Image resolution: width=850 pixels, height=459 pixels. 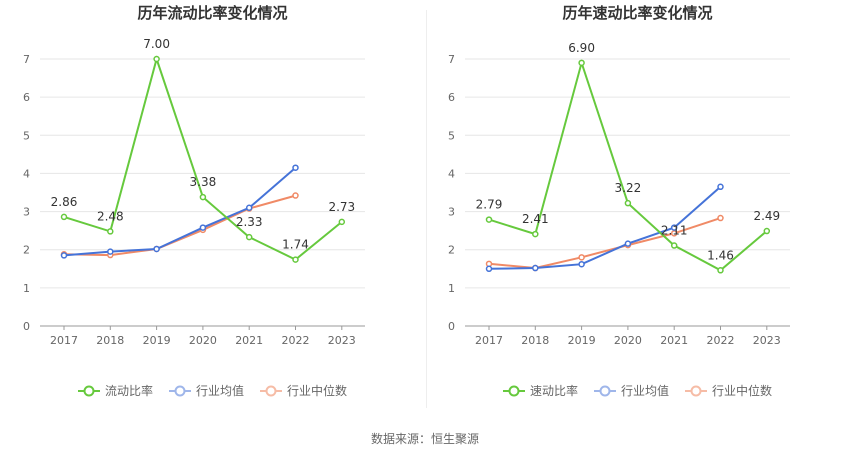 I want to click on legend-item-ratio: 流动比率, so click(x=115, y=390).